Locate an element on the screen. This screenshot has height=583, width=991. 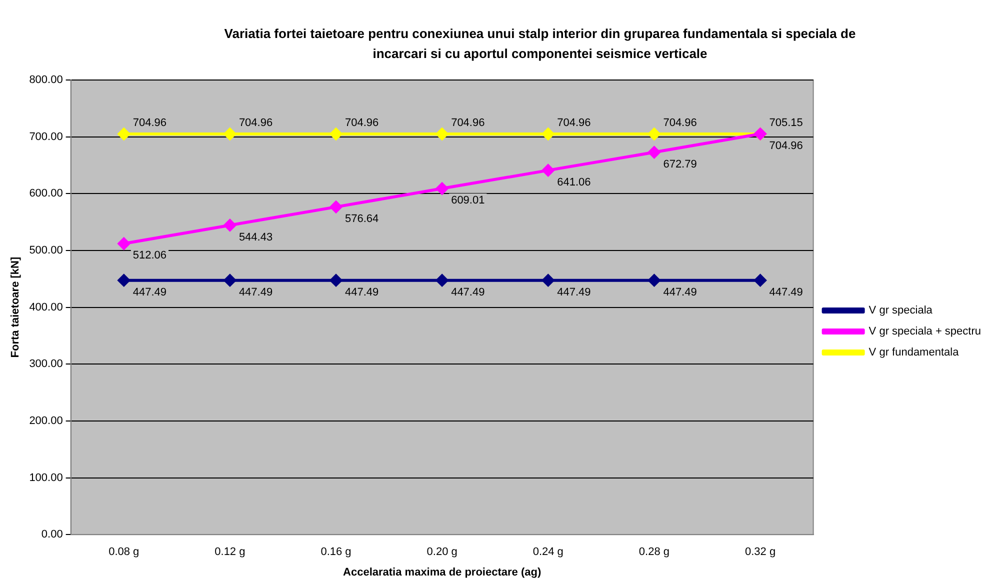
legend-label: V gr speciala is located at coordinates (901, 310).